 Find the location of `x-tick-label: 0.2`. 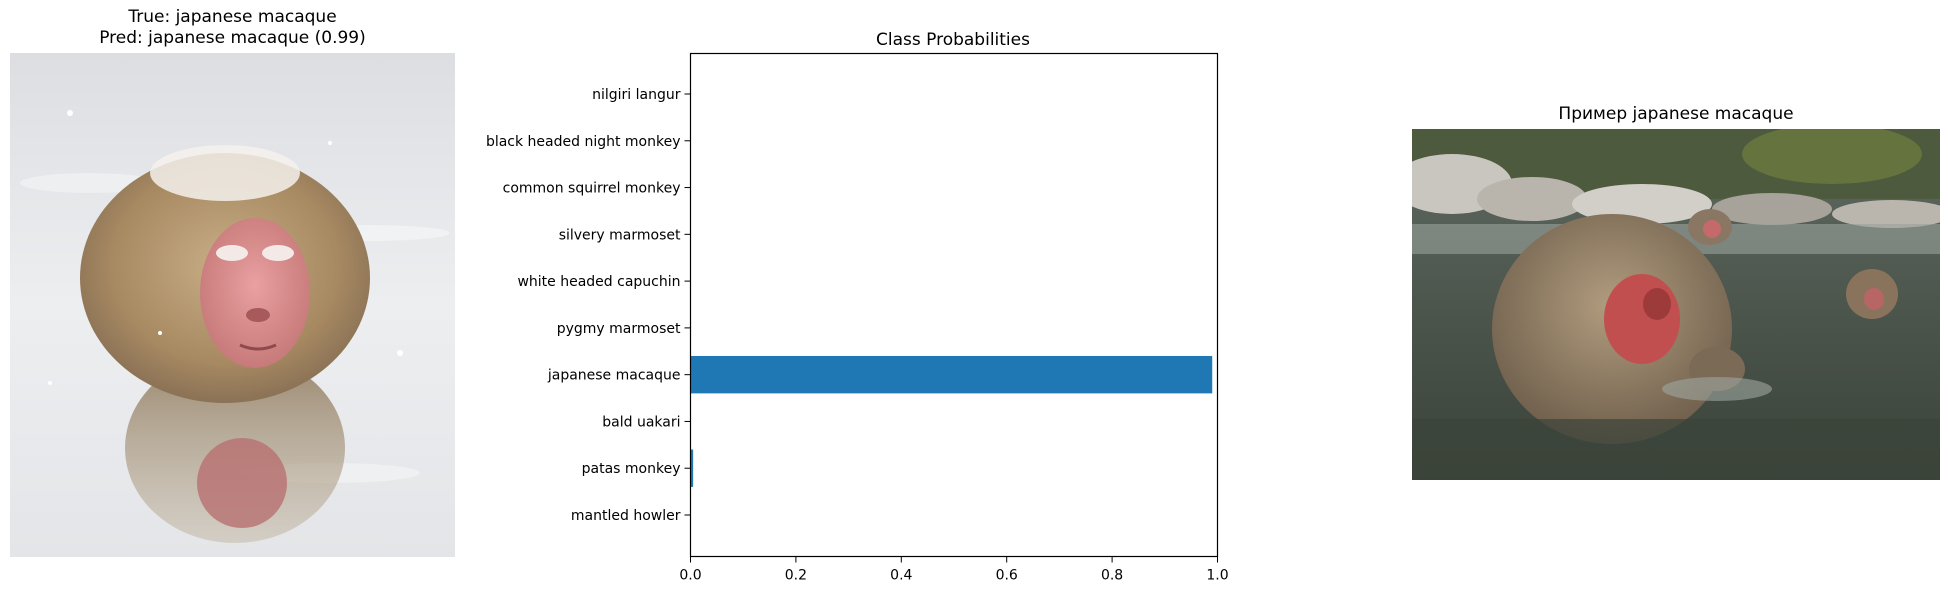

x-tick-label: 0.2 is located at coordinates (796, 576).